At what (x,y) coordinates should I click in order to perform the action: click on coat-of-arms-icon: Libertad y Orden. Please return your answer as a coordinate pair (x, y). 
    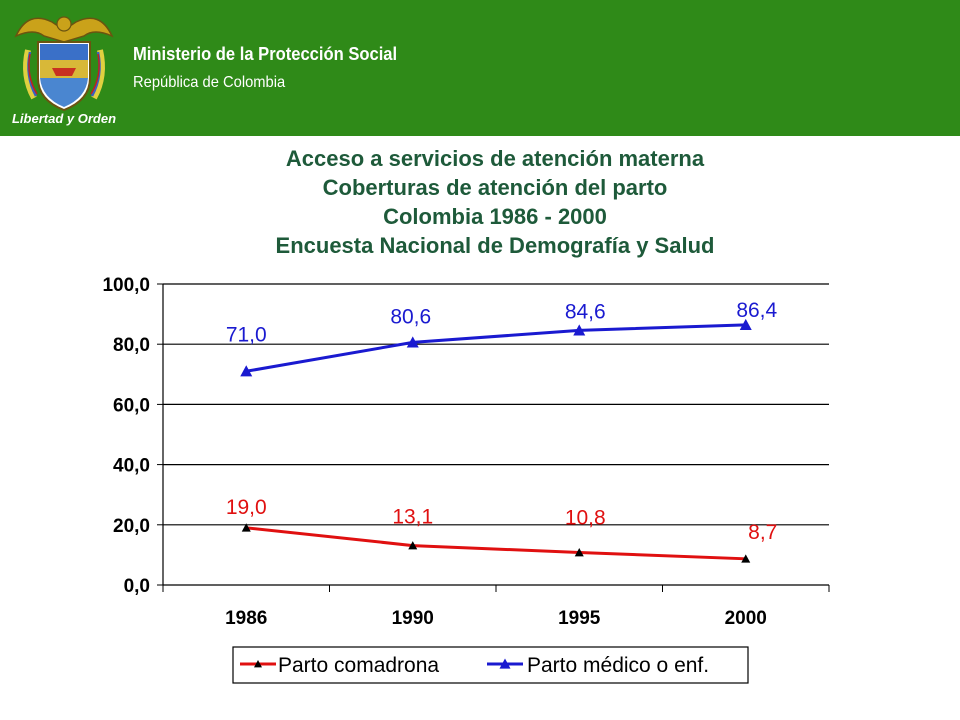
    Looking at the image, I should click on (64, 71).